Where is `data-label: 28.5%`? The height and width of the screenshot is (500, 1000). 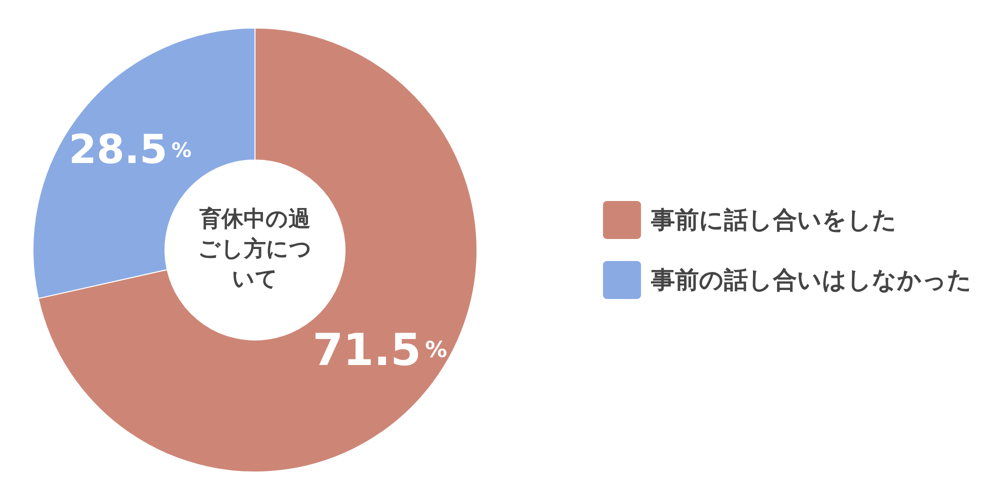 data-label: 28.5% is located at coordinates (130, 149).